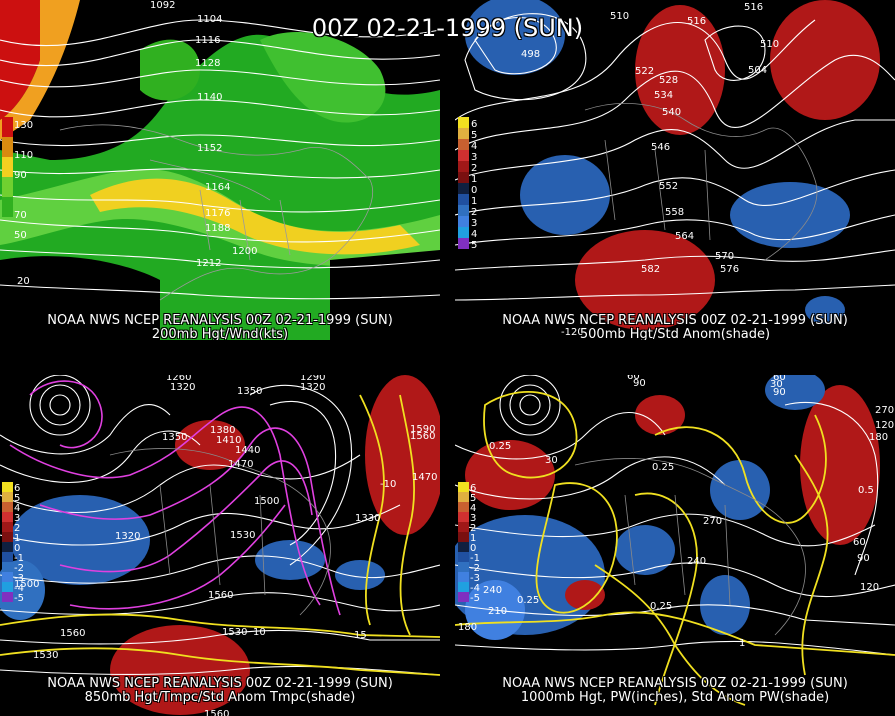  Describe the element at coordinates (669, 80) in the screenshot. I see `contour-label: 528` at that location.